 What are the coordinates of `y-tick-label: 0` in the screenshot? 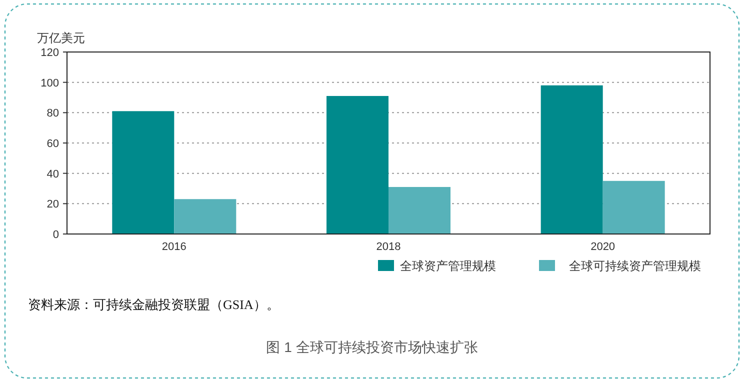 It's located at (55, 235).